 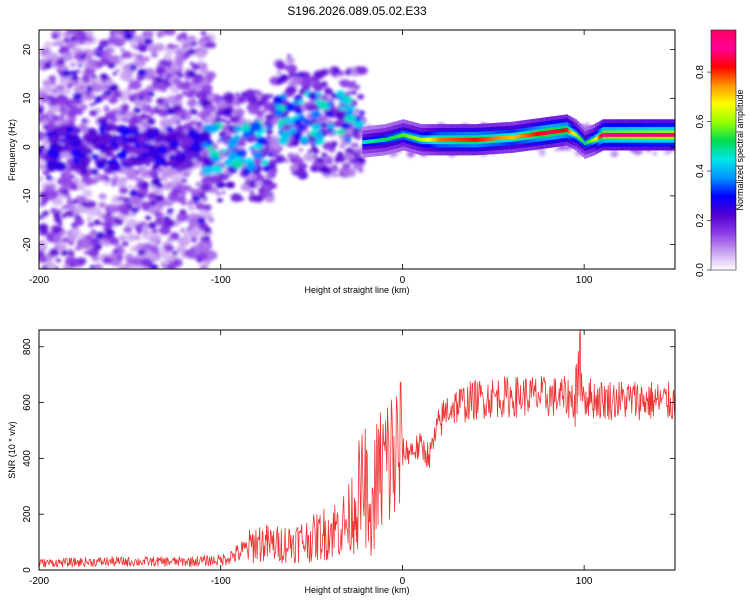 What do you see at coordinates (584, 280) in the screenshot?
I see `x-tick-label: 100` at bounding box center [584, 280].